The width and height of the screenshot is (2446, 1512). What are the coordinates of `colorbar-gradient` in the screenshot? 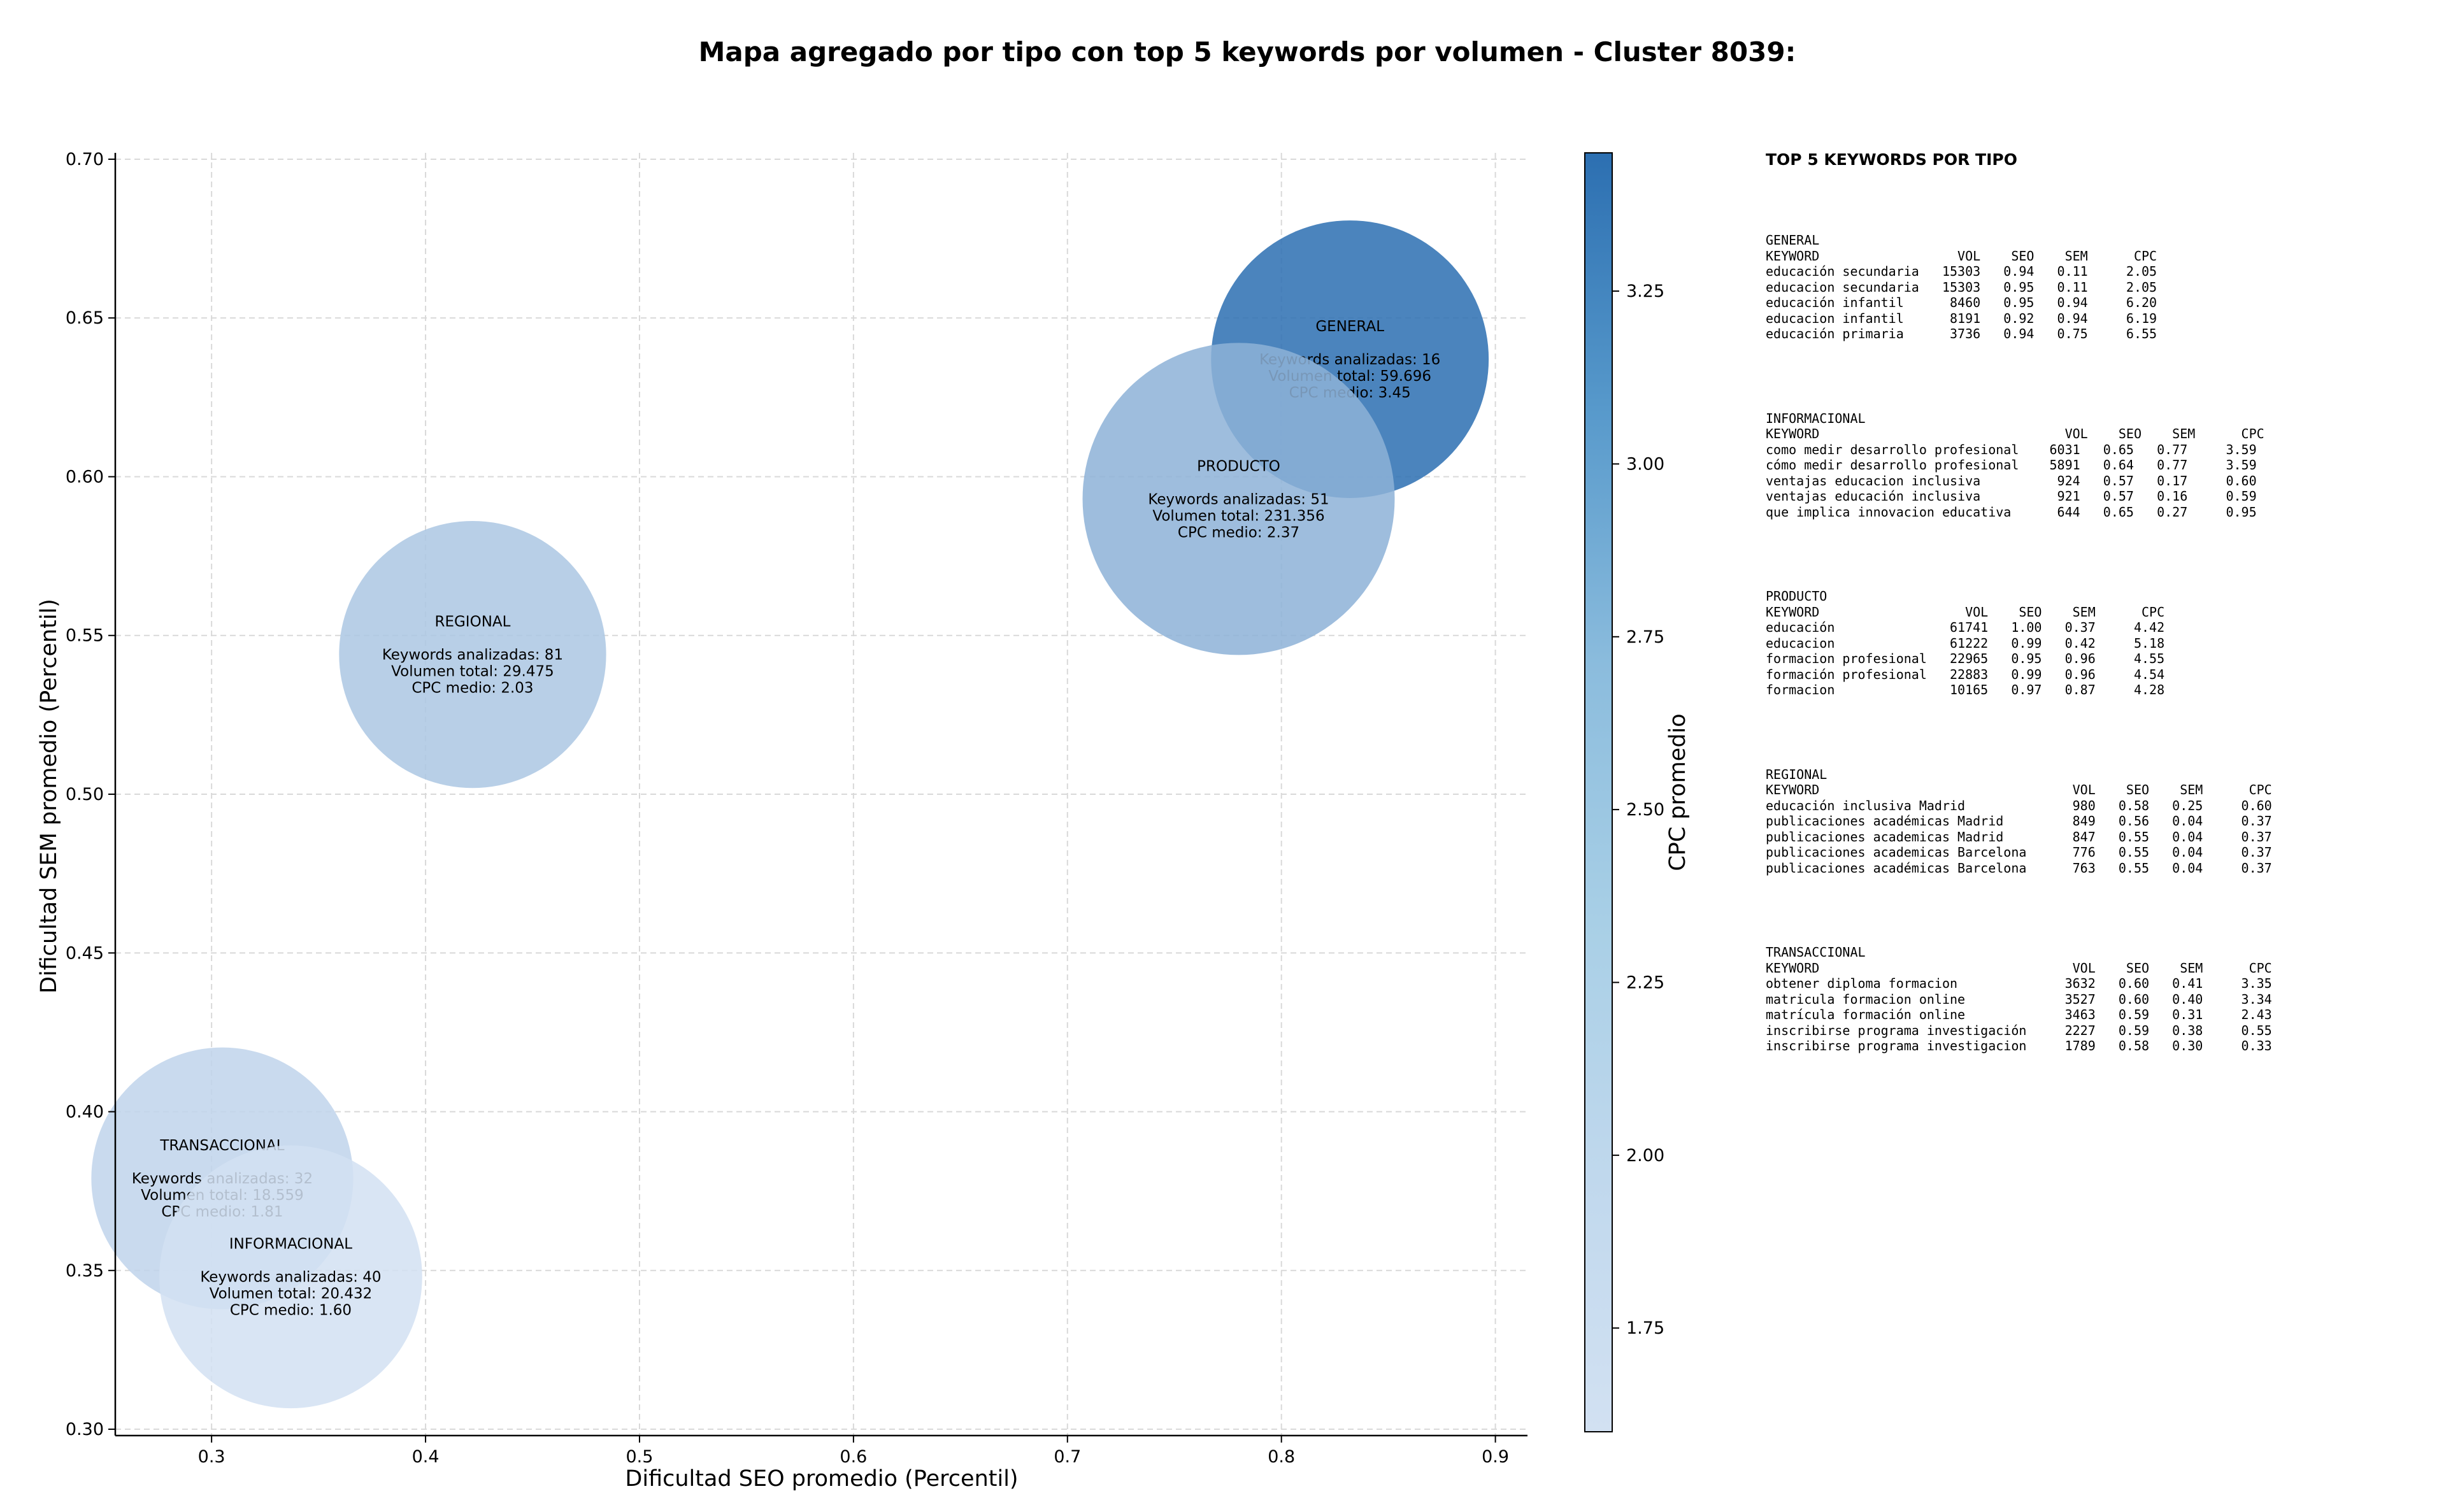 It's located at (1599, 792).